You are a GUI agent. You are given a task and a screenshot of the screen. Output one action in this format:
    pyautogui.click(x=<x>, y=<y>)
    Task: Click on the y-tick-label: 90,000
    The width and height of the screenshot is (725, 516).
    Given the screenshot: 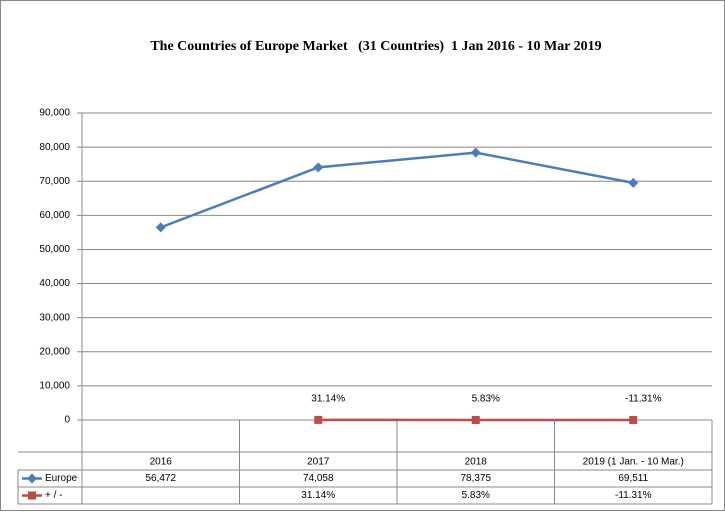 What is the action you would take?
    pyautogui.click(x=54, y=113)
    